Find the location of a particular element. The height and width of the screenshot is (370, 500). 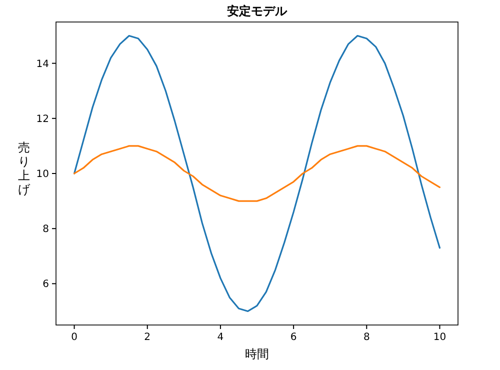

line-series is located at coordinates (257, 173).